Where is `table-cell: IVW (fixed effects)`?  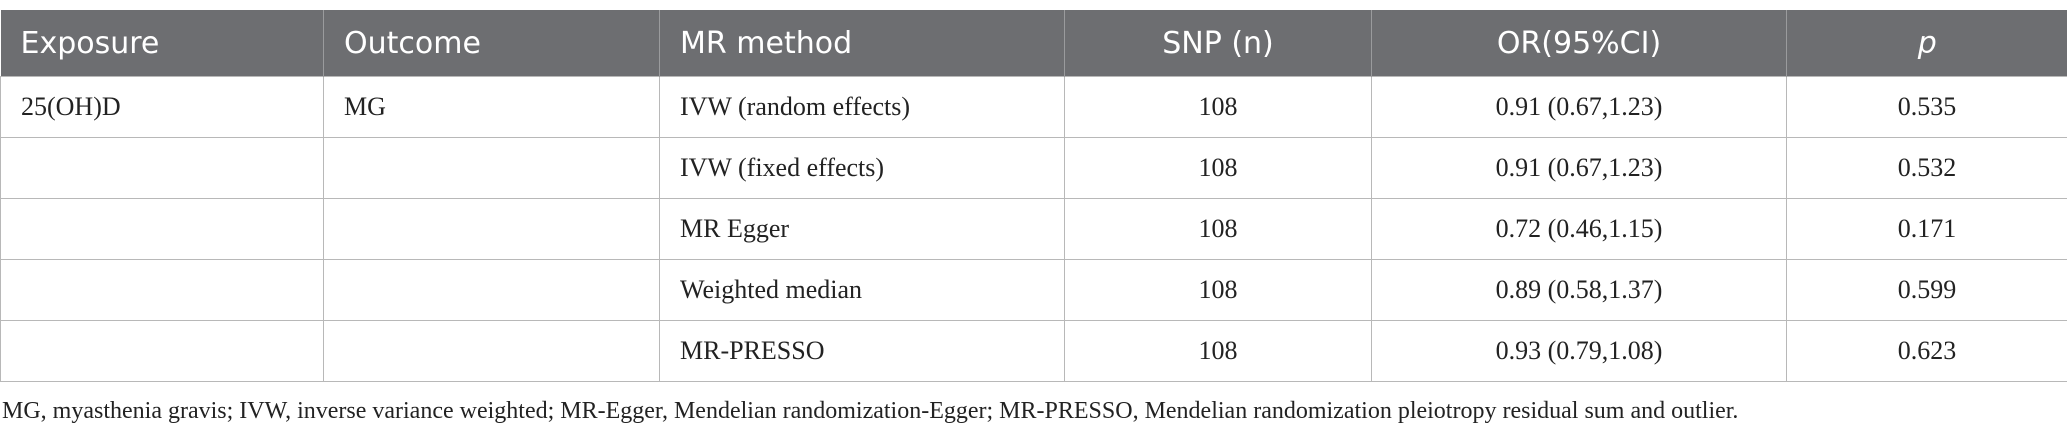 table-cell: IVW (fixed effects) is located at coordinates (862, 168).